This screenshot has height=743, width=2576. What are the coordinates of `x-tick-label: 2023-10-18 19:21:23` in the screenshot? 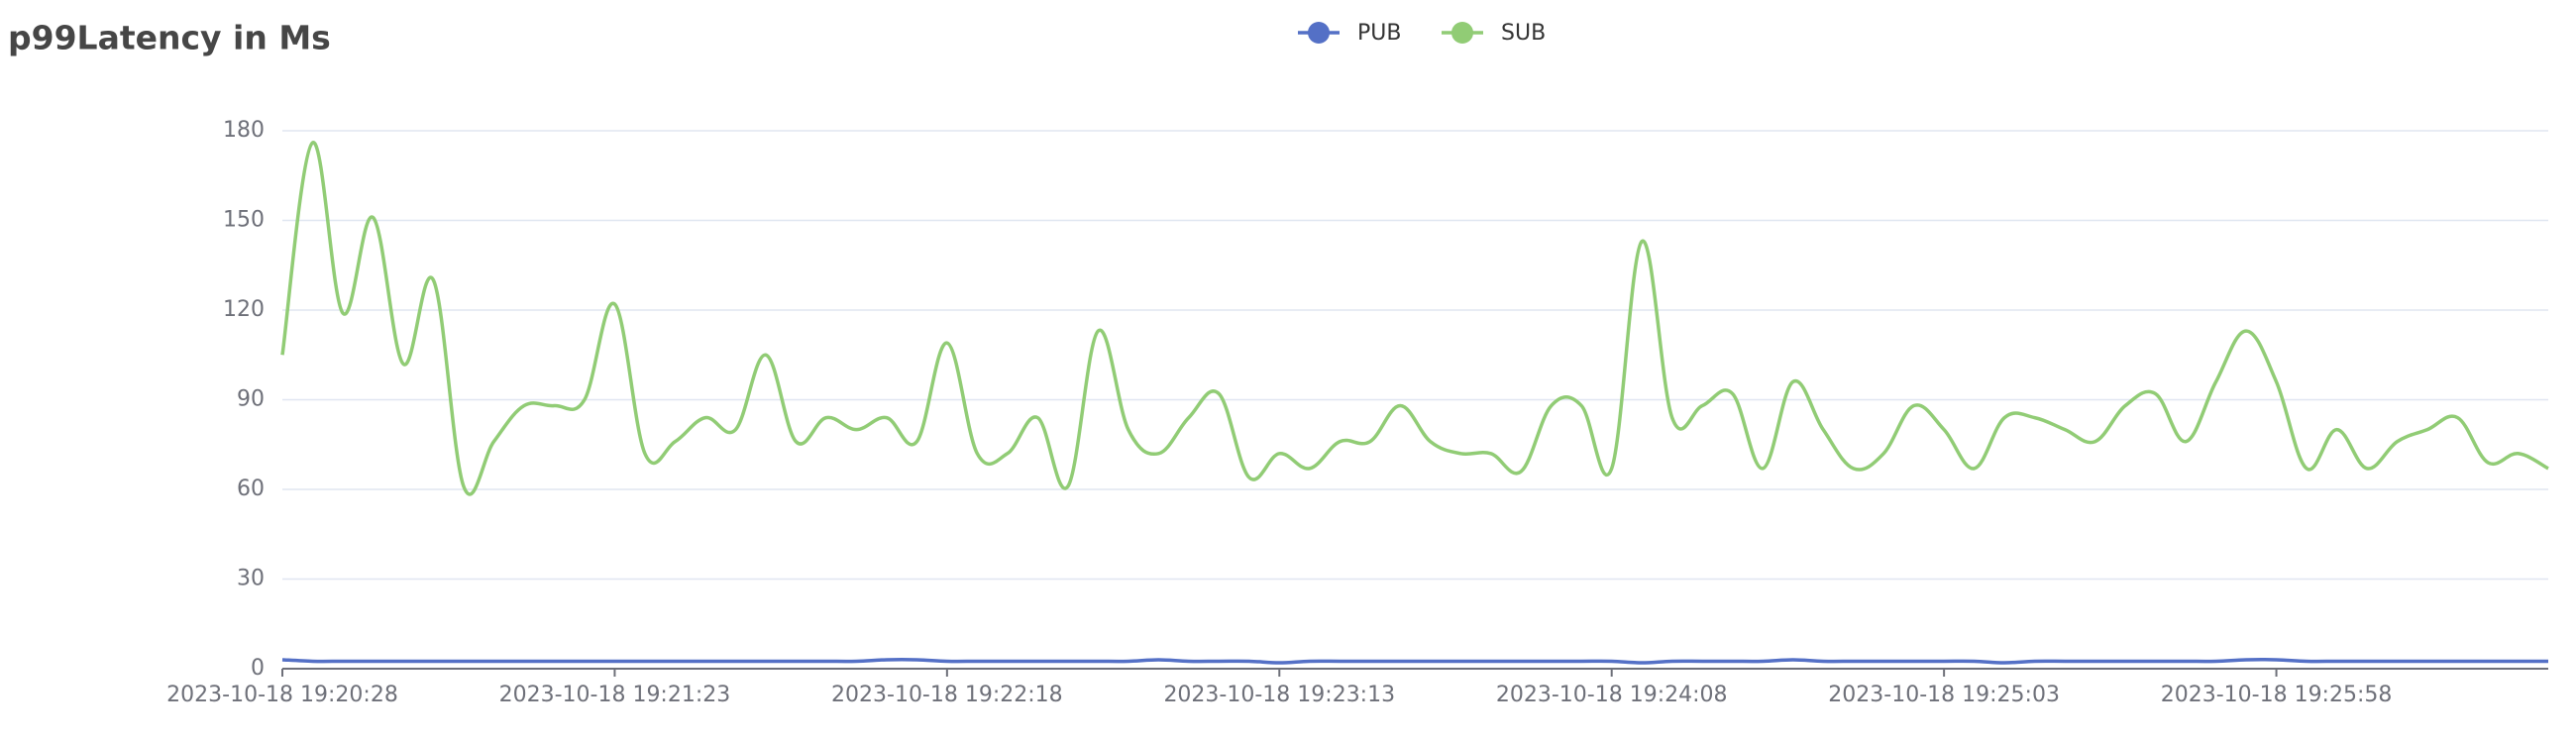 It's located at (615, 695).